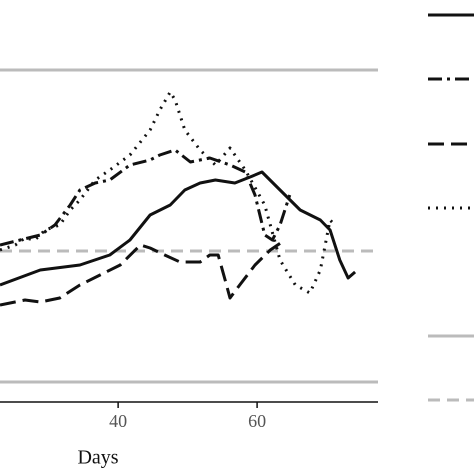  What do you see at coordinates (118, 421) in the screenshot?
I see `x-tick-label: 40` at bounding box center [118, 421].